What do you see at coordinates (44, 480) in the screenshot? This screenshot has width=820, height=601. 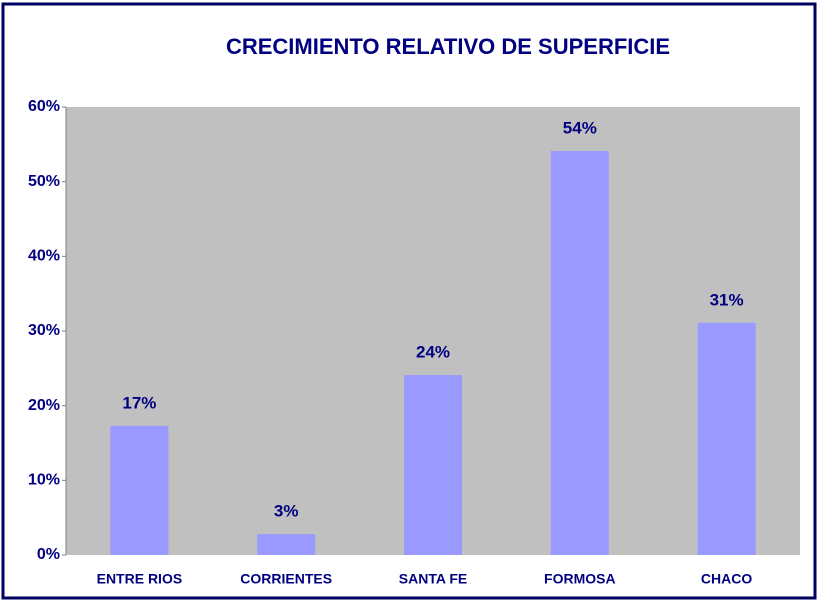 I see `y-tick-label: 10%` at bounding box center [44, 480].